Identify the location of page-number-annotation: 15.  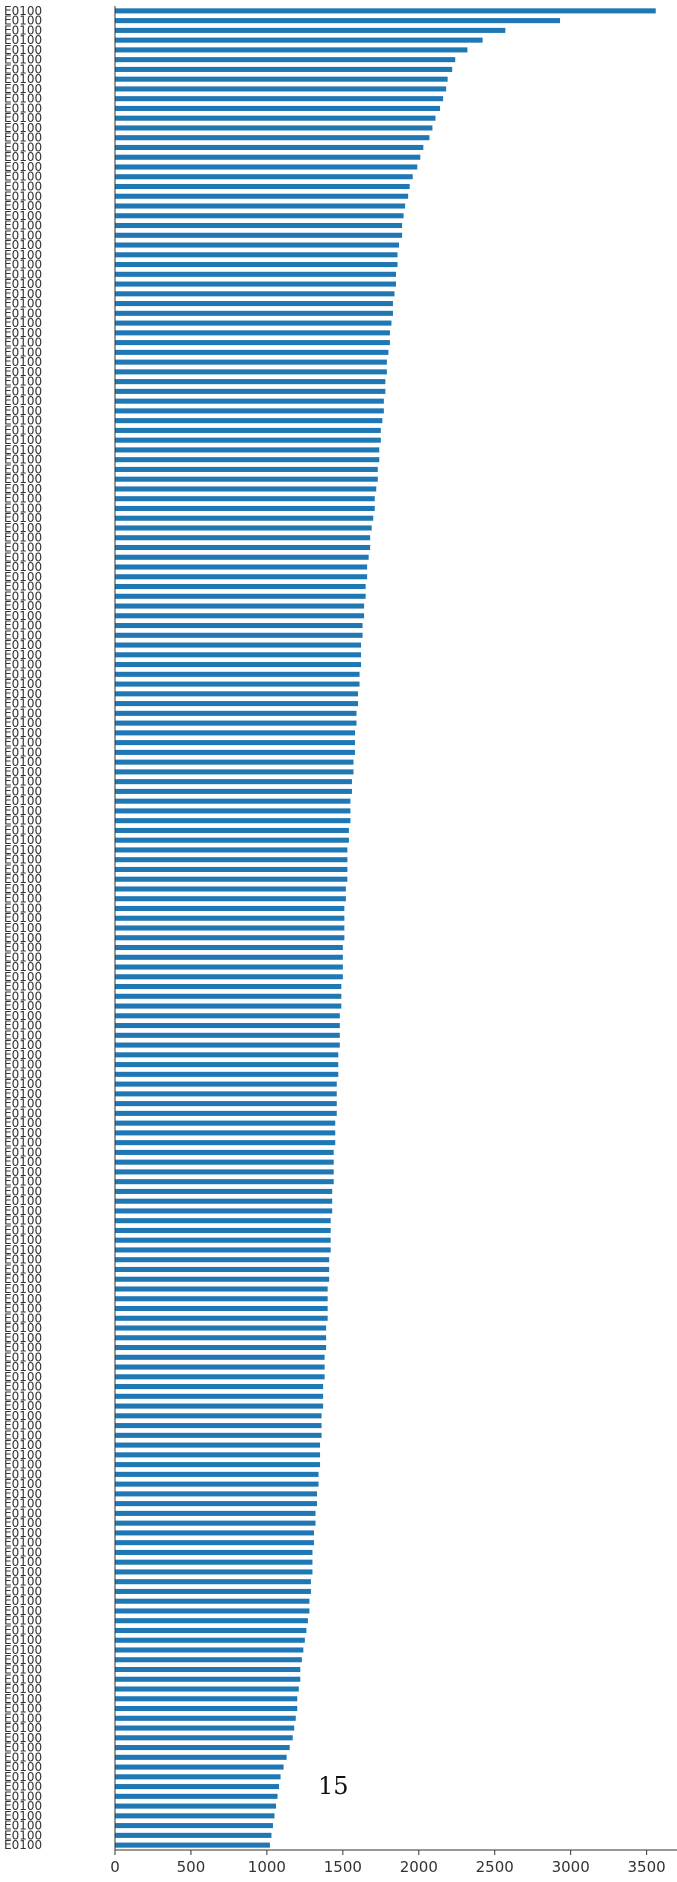
(333, 1786).